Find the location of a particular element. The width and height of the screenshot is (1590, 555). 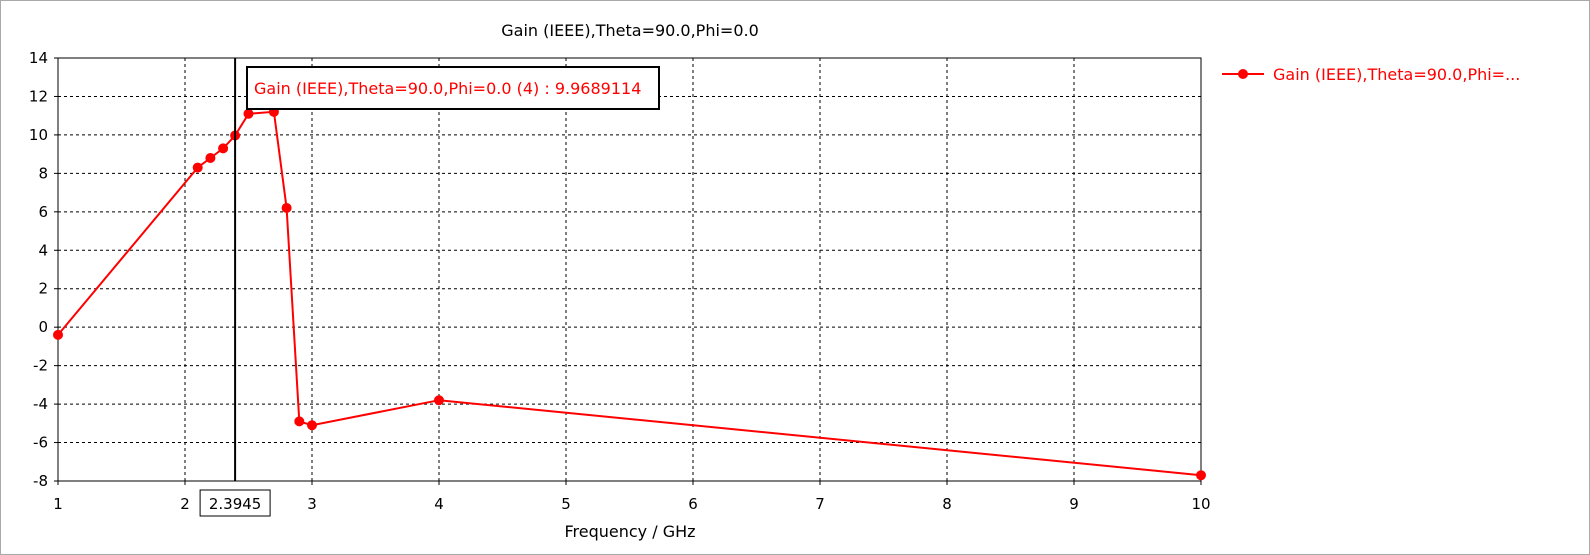

chart-title: Gain (IEEE),Theta=90.0,Phi=0.0 is located at coordinates (630, 30).